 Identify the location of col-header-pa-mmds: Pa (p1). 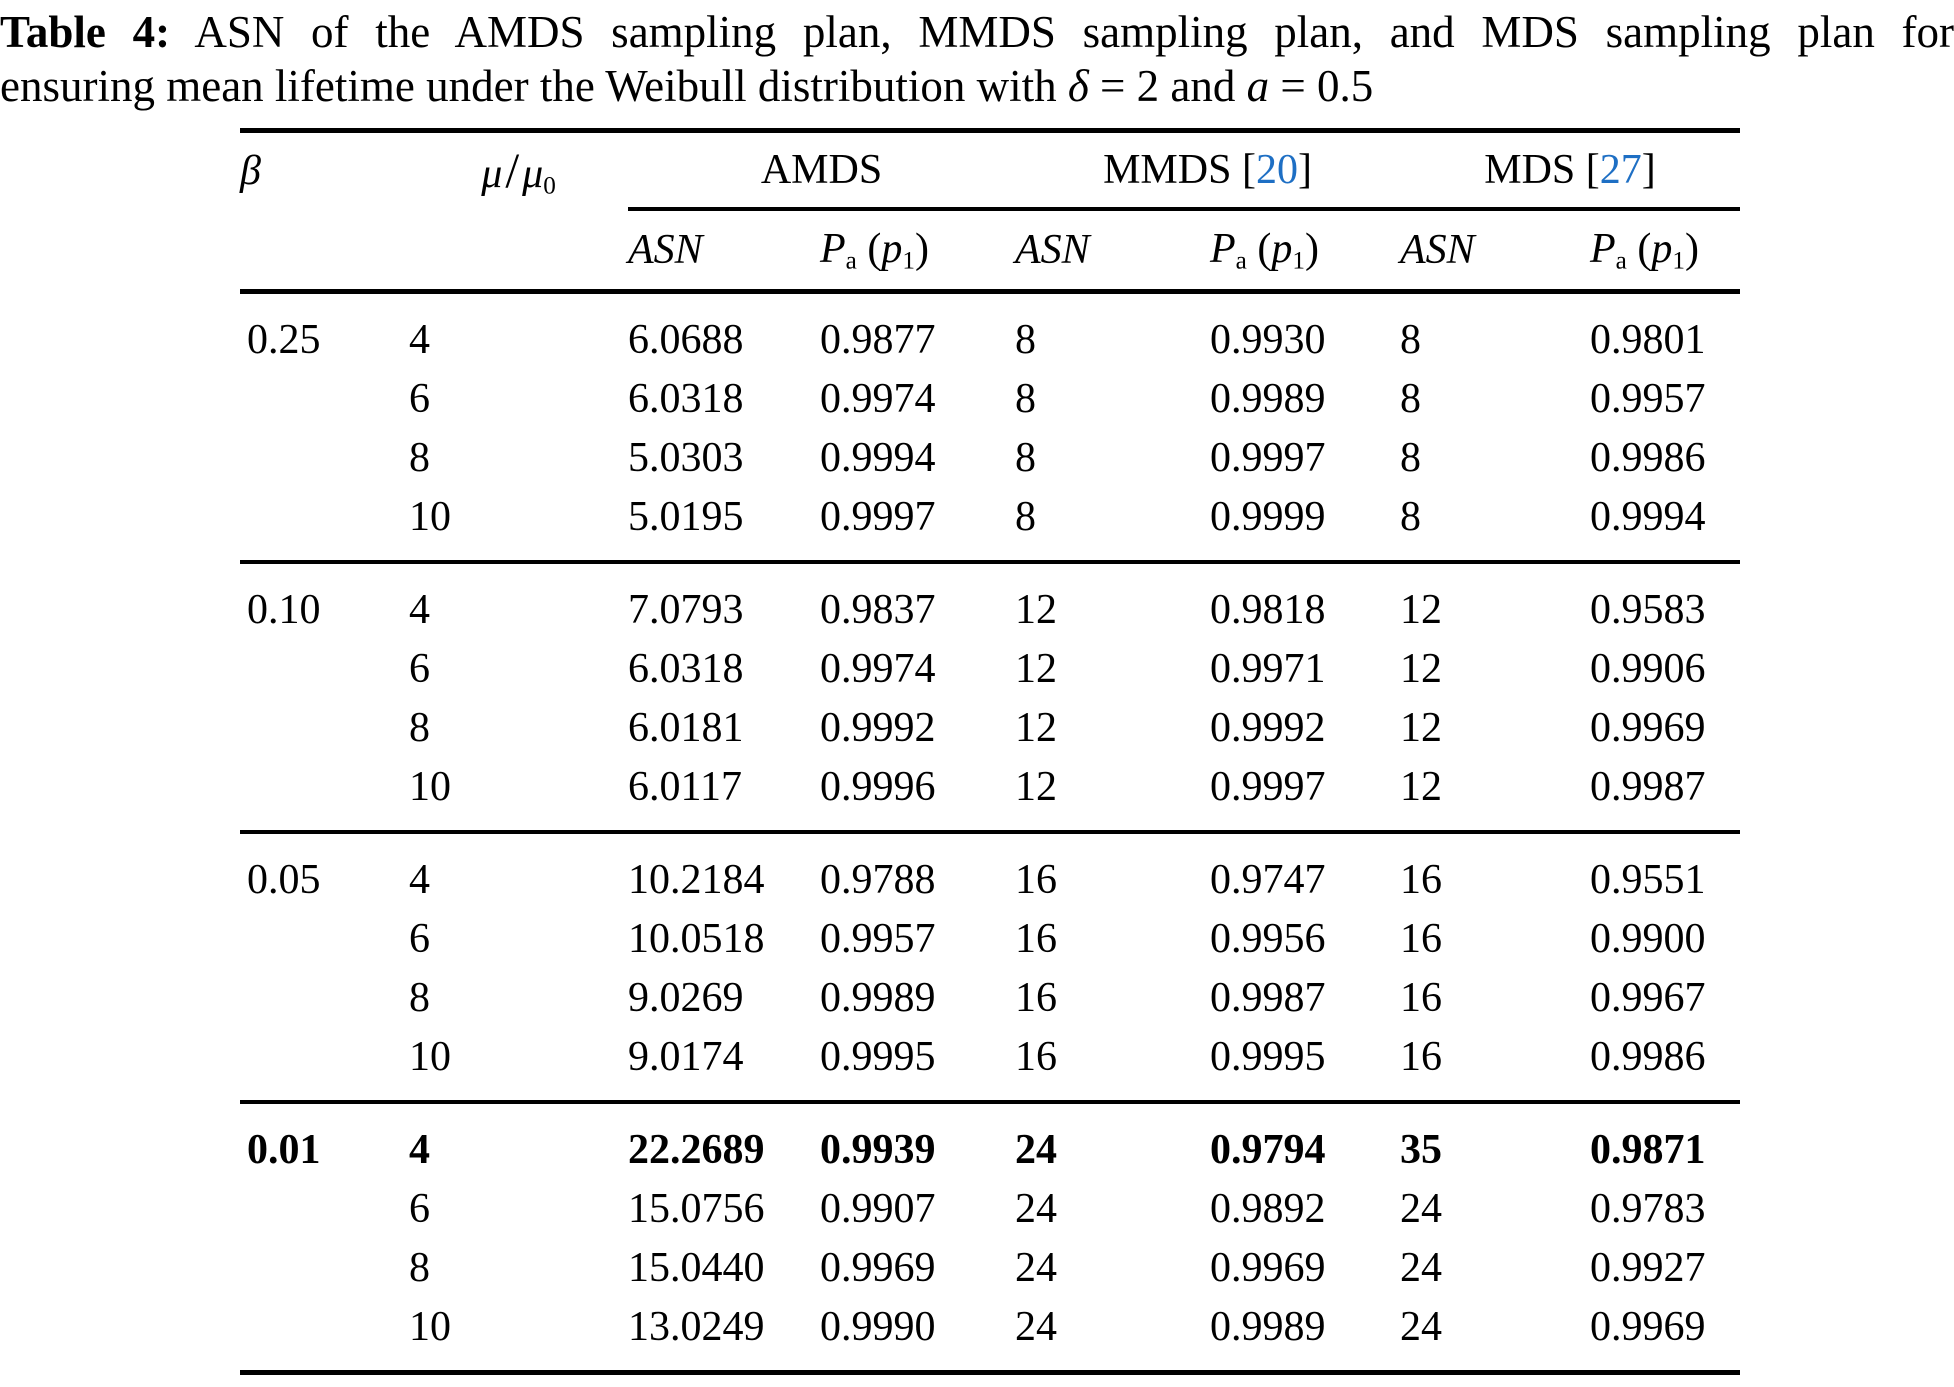
(1305, 251).